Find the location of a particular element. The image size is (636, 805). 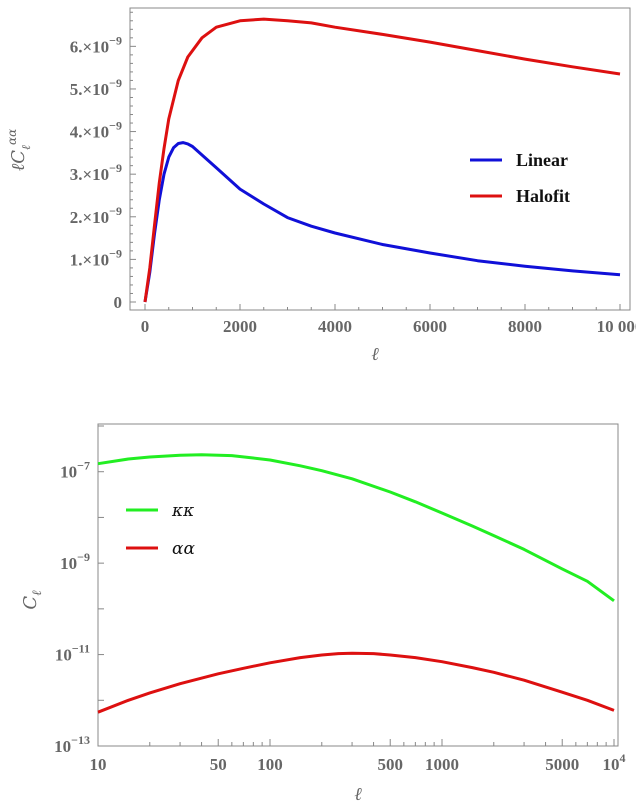

bottom-x-tick-label: 10⁴ is located at coordinates (614, 762).